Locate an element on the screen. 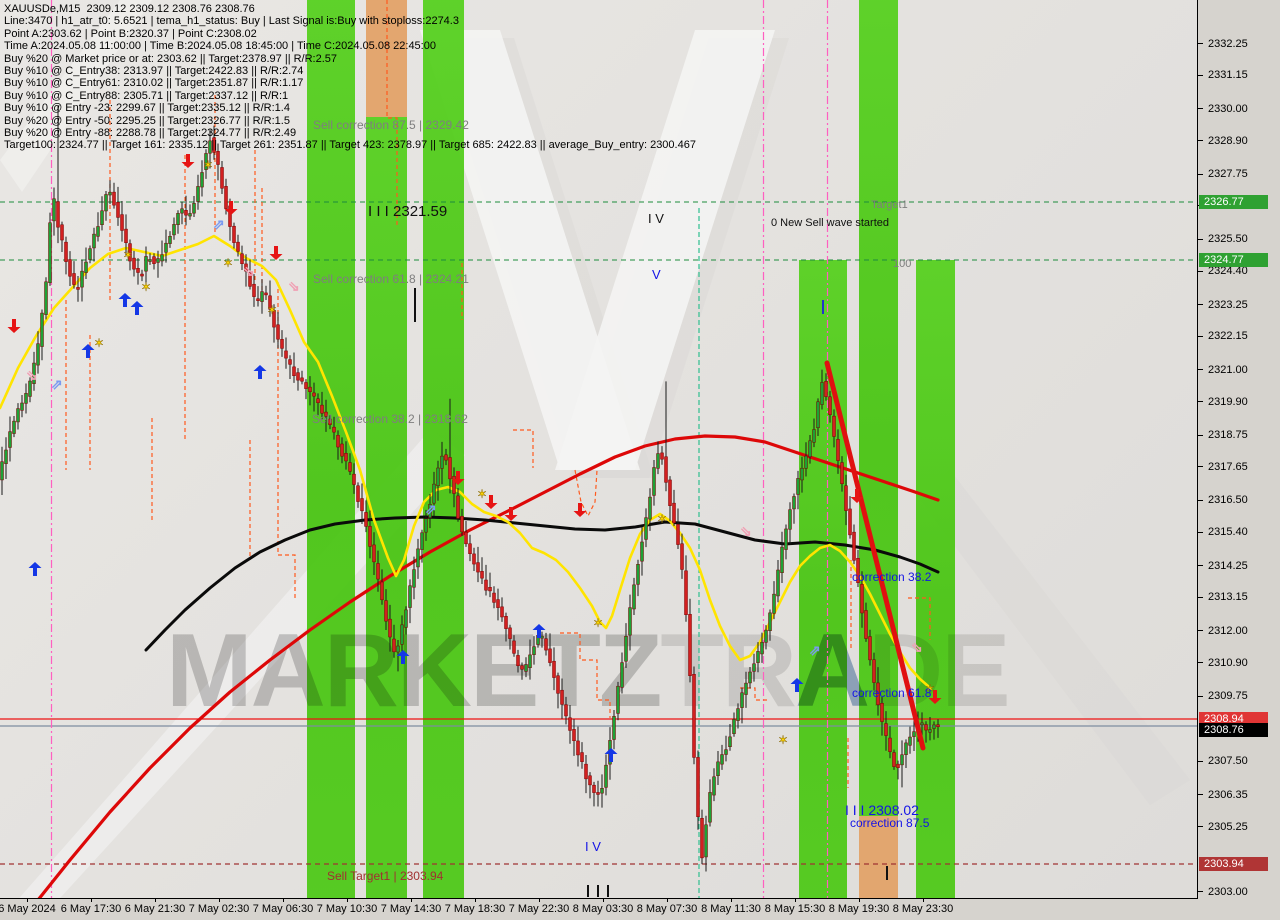 The image size is (1280, 920). time-axis-label: 8 May 19:30 is located at coordinates (859, 909).